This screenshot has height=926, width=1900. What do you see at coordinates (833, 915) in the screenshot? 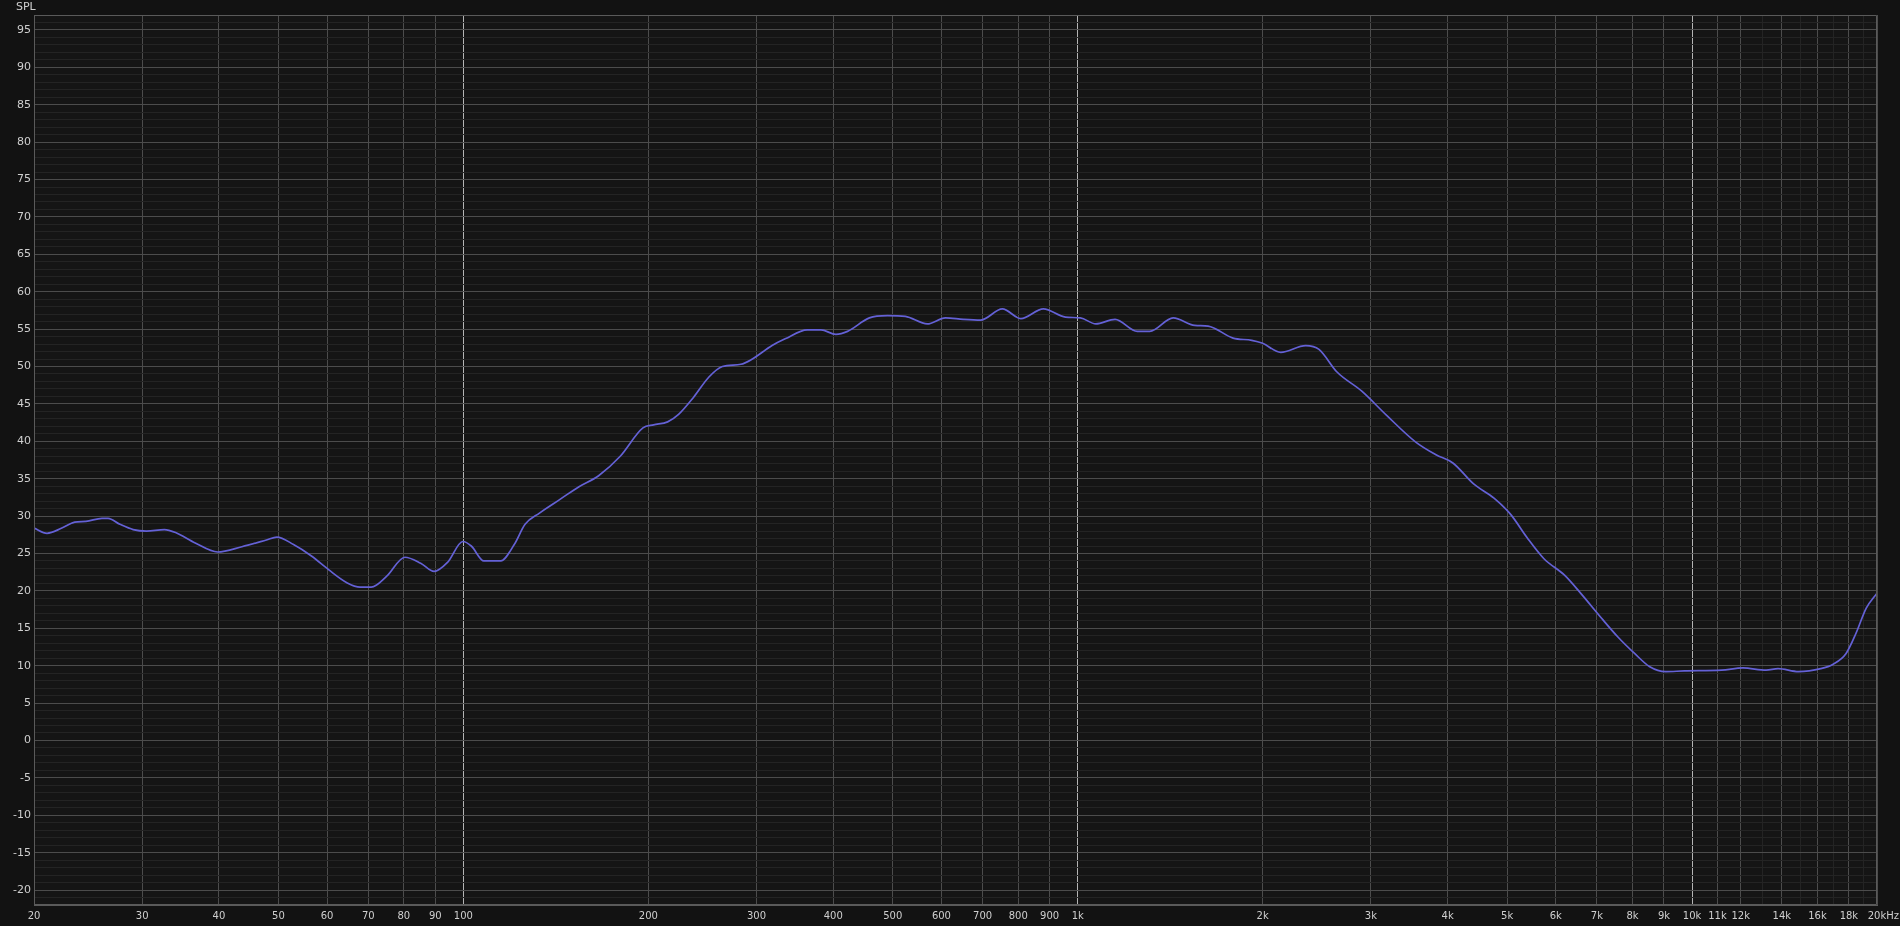
I see `x-tick-label: 400` at bounding box center [833, 915].